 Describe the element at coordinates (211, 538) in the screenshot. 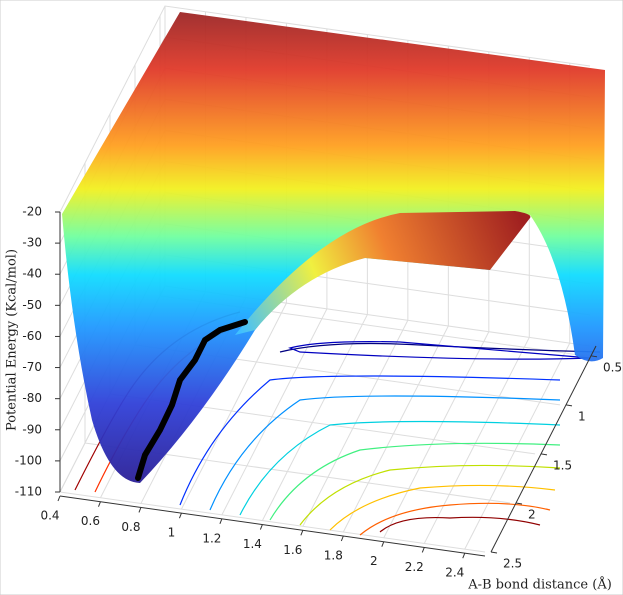

I see `x-tick-label: 1.2` at that location.